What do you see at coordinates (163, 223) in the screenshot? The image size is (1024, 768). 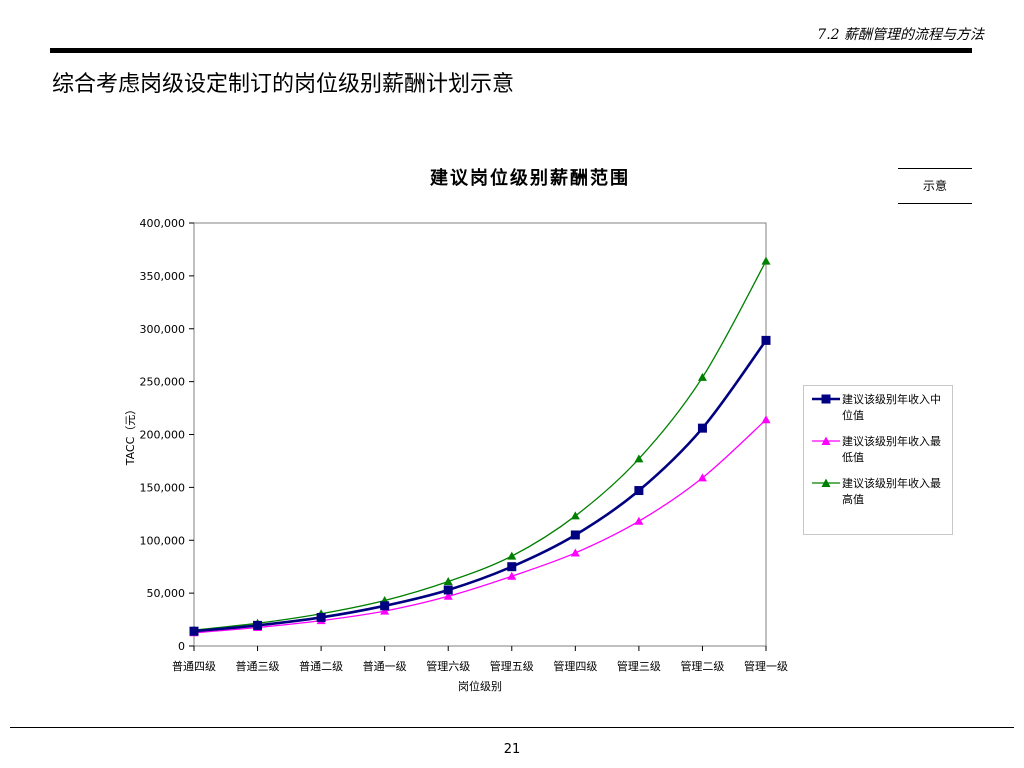 I see `y-tick-label: 400,000` at bounding box center [163, 223].